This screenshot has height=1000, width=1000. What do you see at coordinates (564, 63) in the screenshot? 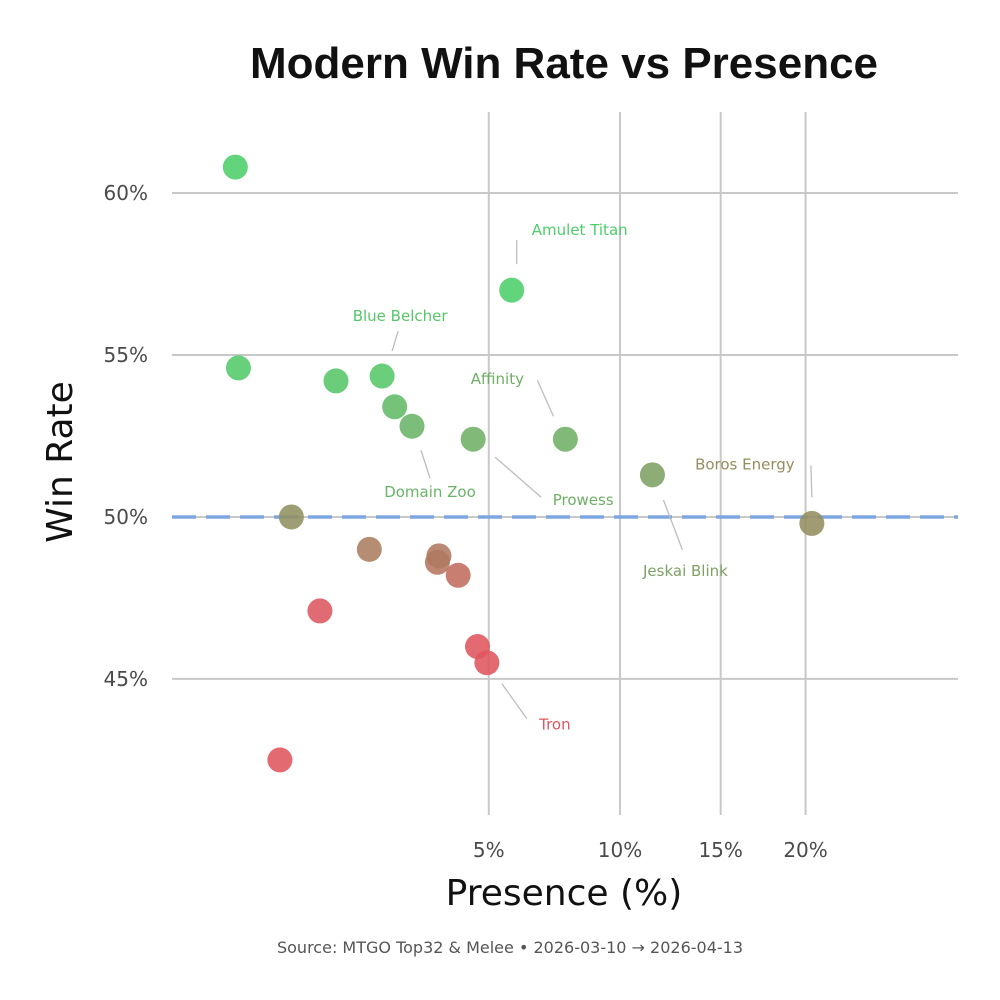
I see `chart-title: Modern Win Rate vs Presence` at bounding box center [564, 63].